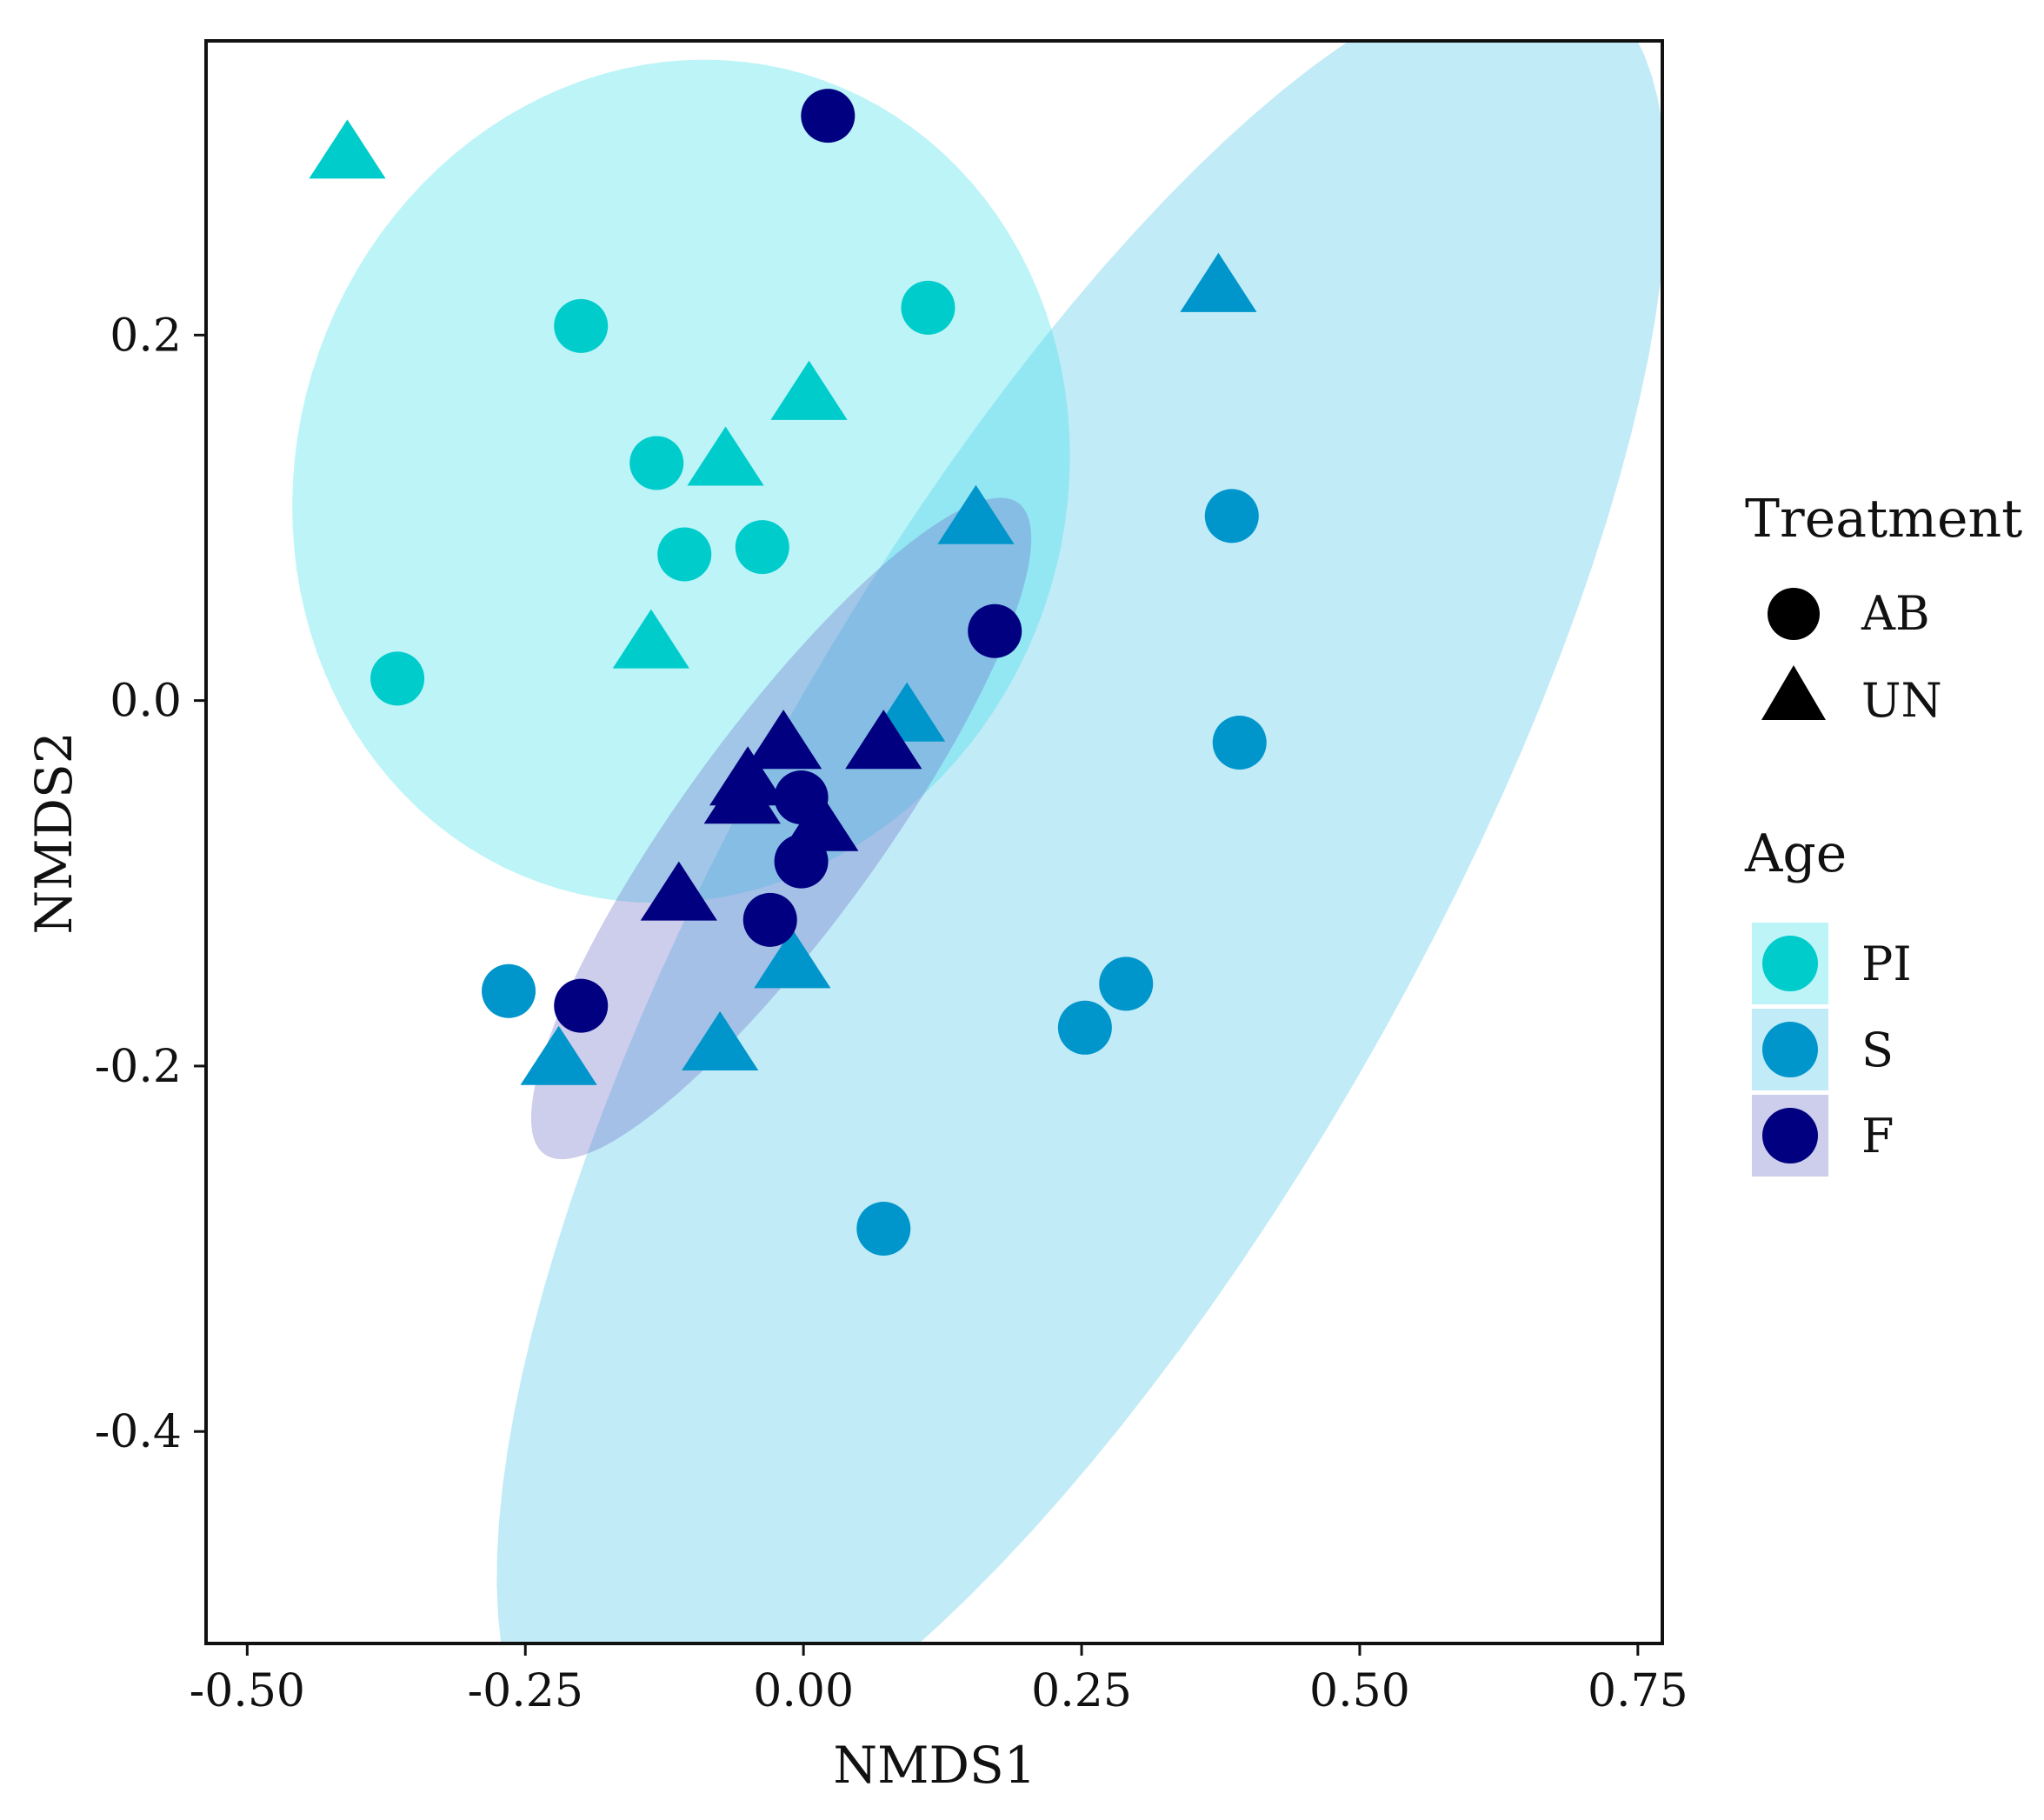  What do you see at coordinates (146, 702) in the screenshot?
I see `y-tick-label: 0.0` at bounding box center [146, 702].